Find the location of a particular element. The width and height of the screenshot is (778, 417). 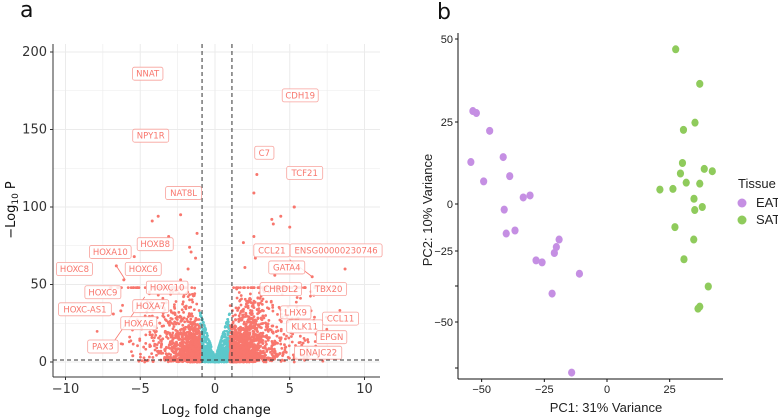

y-tick-label: 200 is located at coordinates (34, 52).